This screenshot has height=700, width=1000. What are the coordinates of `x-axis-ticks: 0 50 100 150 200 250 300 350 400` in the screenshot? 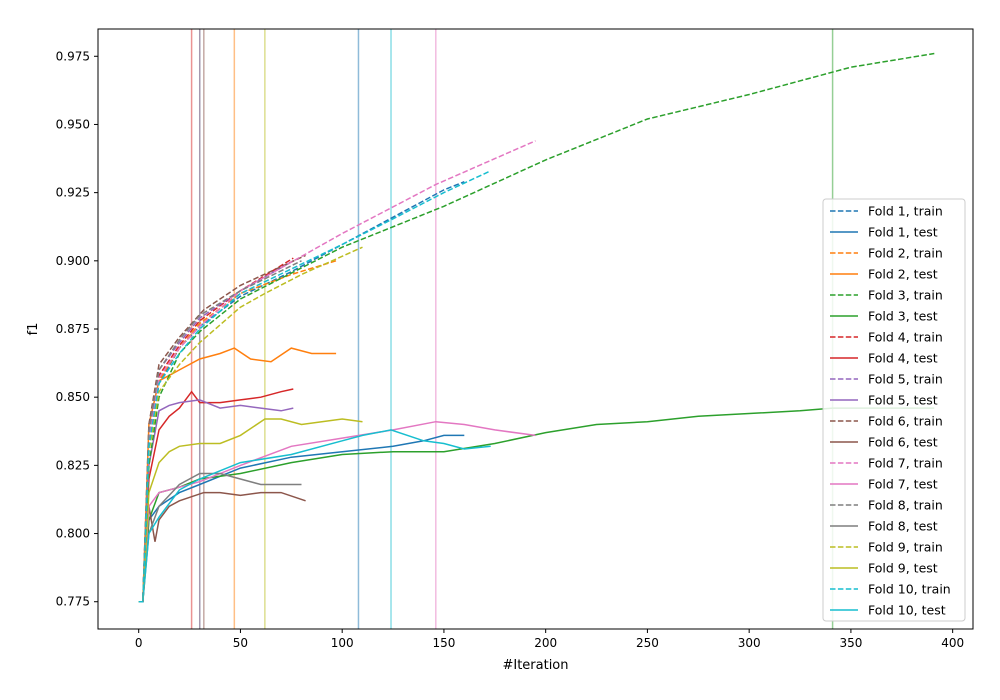 It's located at (549, 639).